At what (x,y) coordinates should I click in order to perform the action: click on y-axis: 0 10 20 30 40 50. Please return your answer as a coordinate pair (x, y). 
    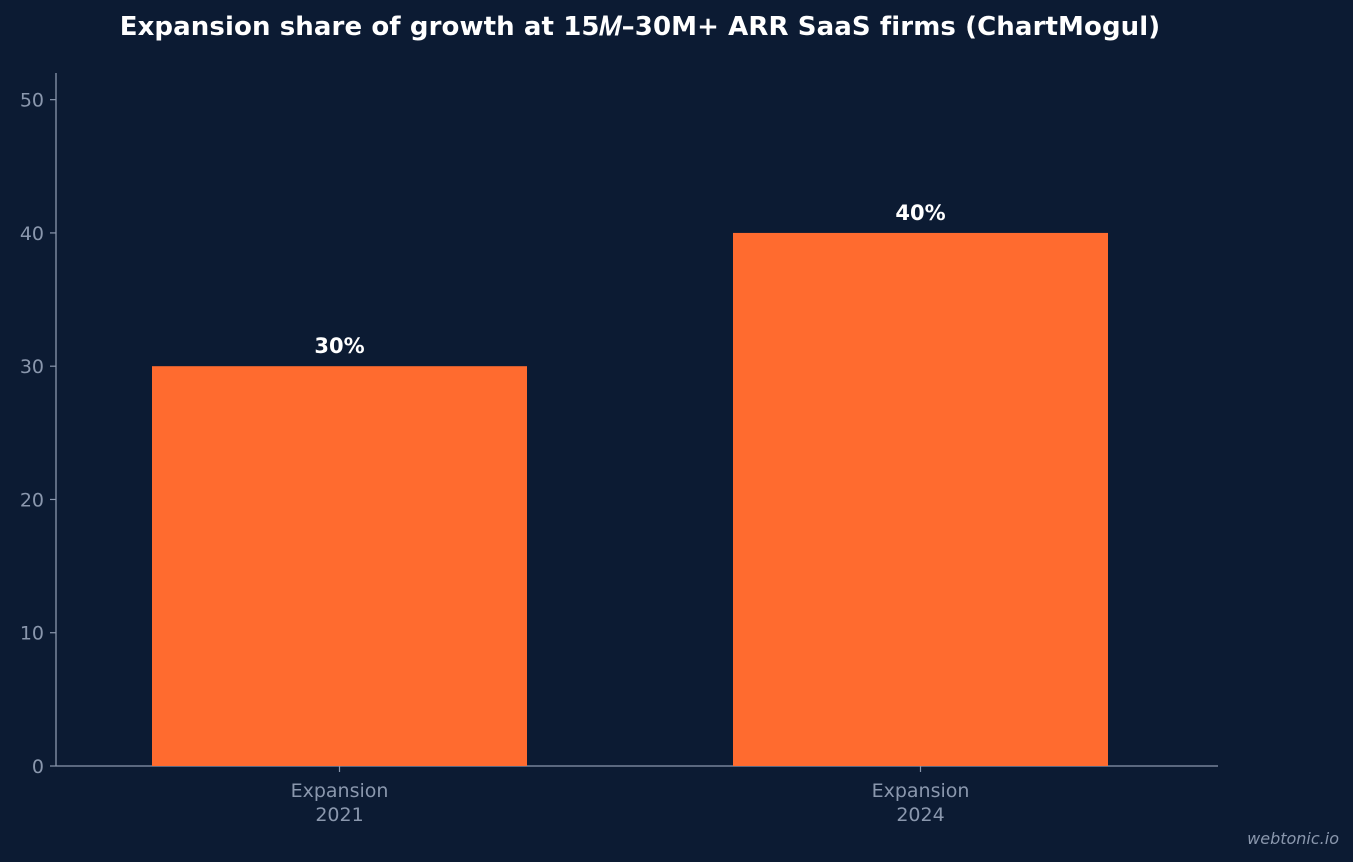
    Looking at the image, I should click on (38, 425).